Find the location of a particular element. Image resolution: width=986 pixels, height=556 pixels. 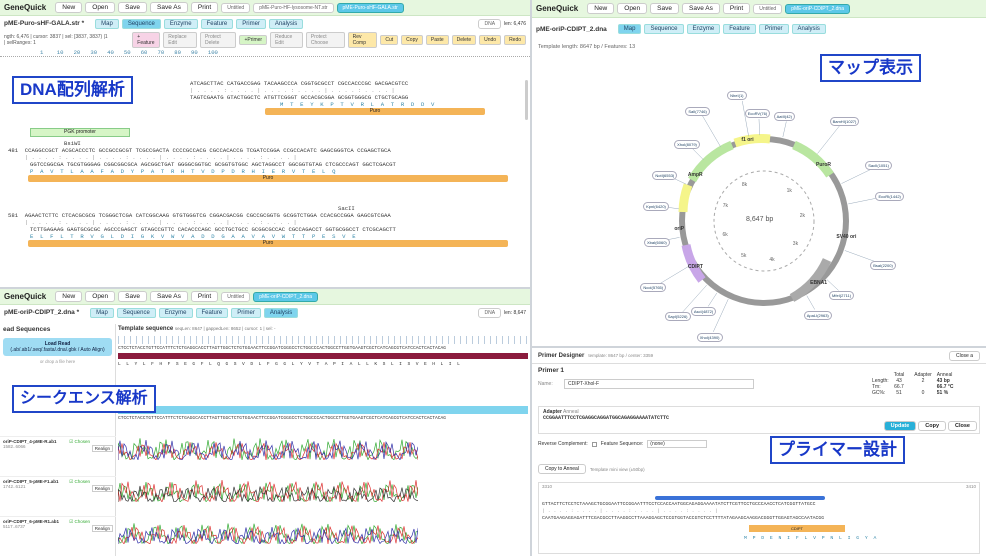

enzyme-site-label: SalI(7746) is located at coordinates (697, 111).